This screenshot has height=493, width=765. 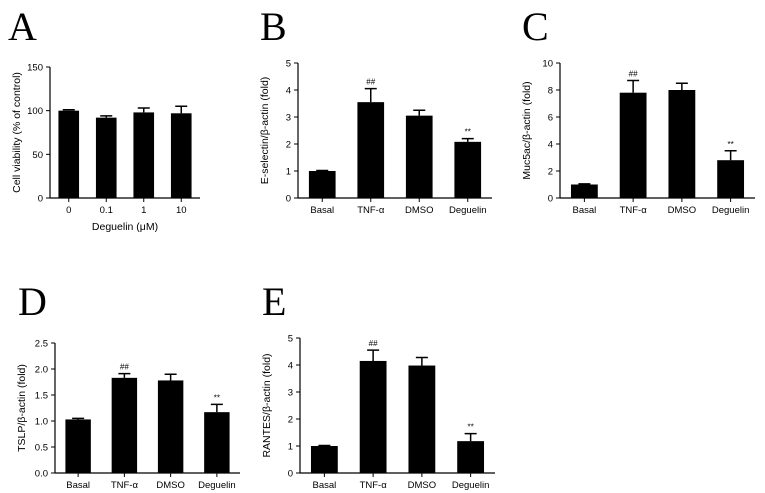 What do you see at coordinates (550, 91) in the screenshot?
I see `y-tick-label: 8` at bounding box center [550, 91].